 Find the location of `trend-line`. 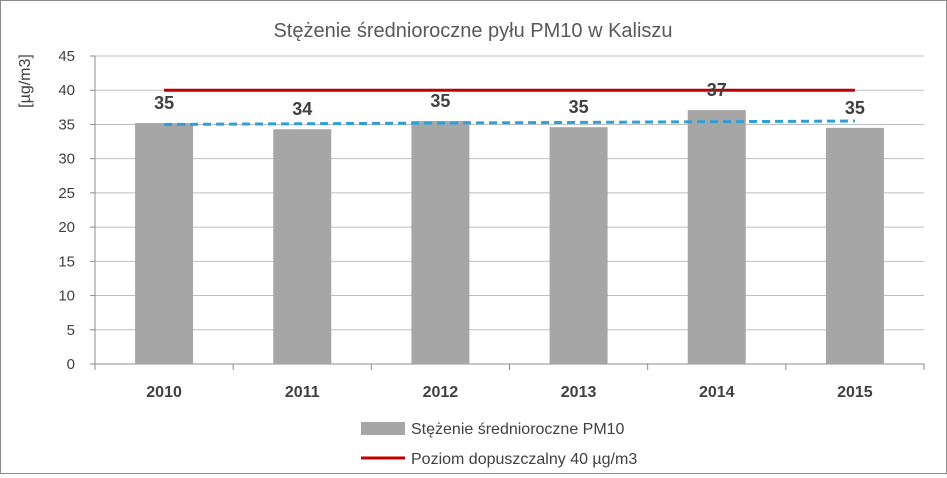

trend-line is located at coordinates (509, 122).